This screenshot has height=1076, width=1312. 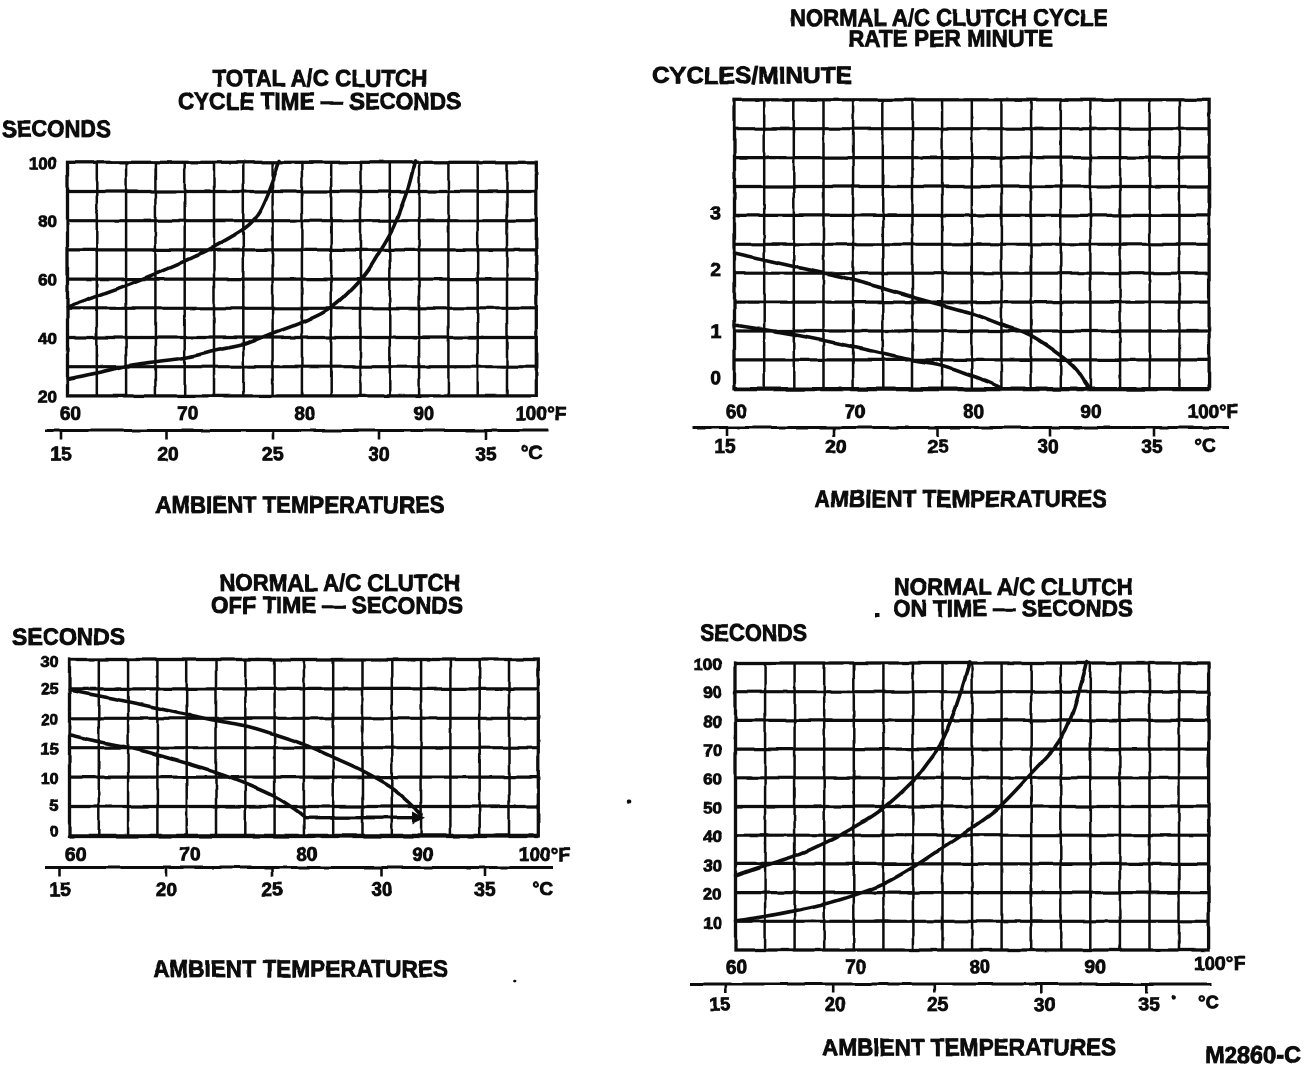 What do you see at coordinates (950, 39) in the screenshot?
I see `svg-text: RATE PER MINUTE` at bounding box center [950, 39].